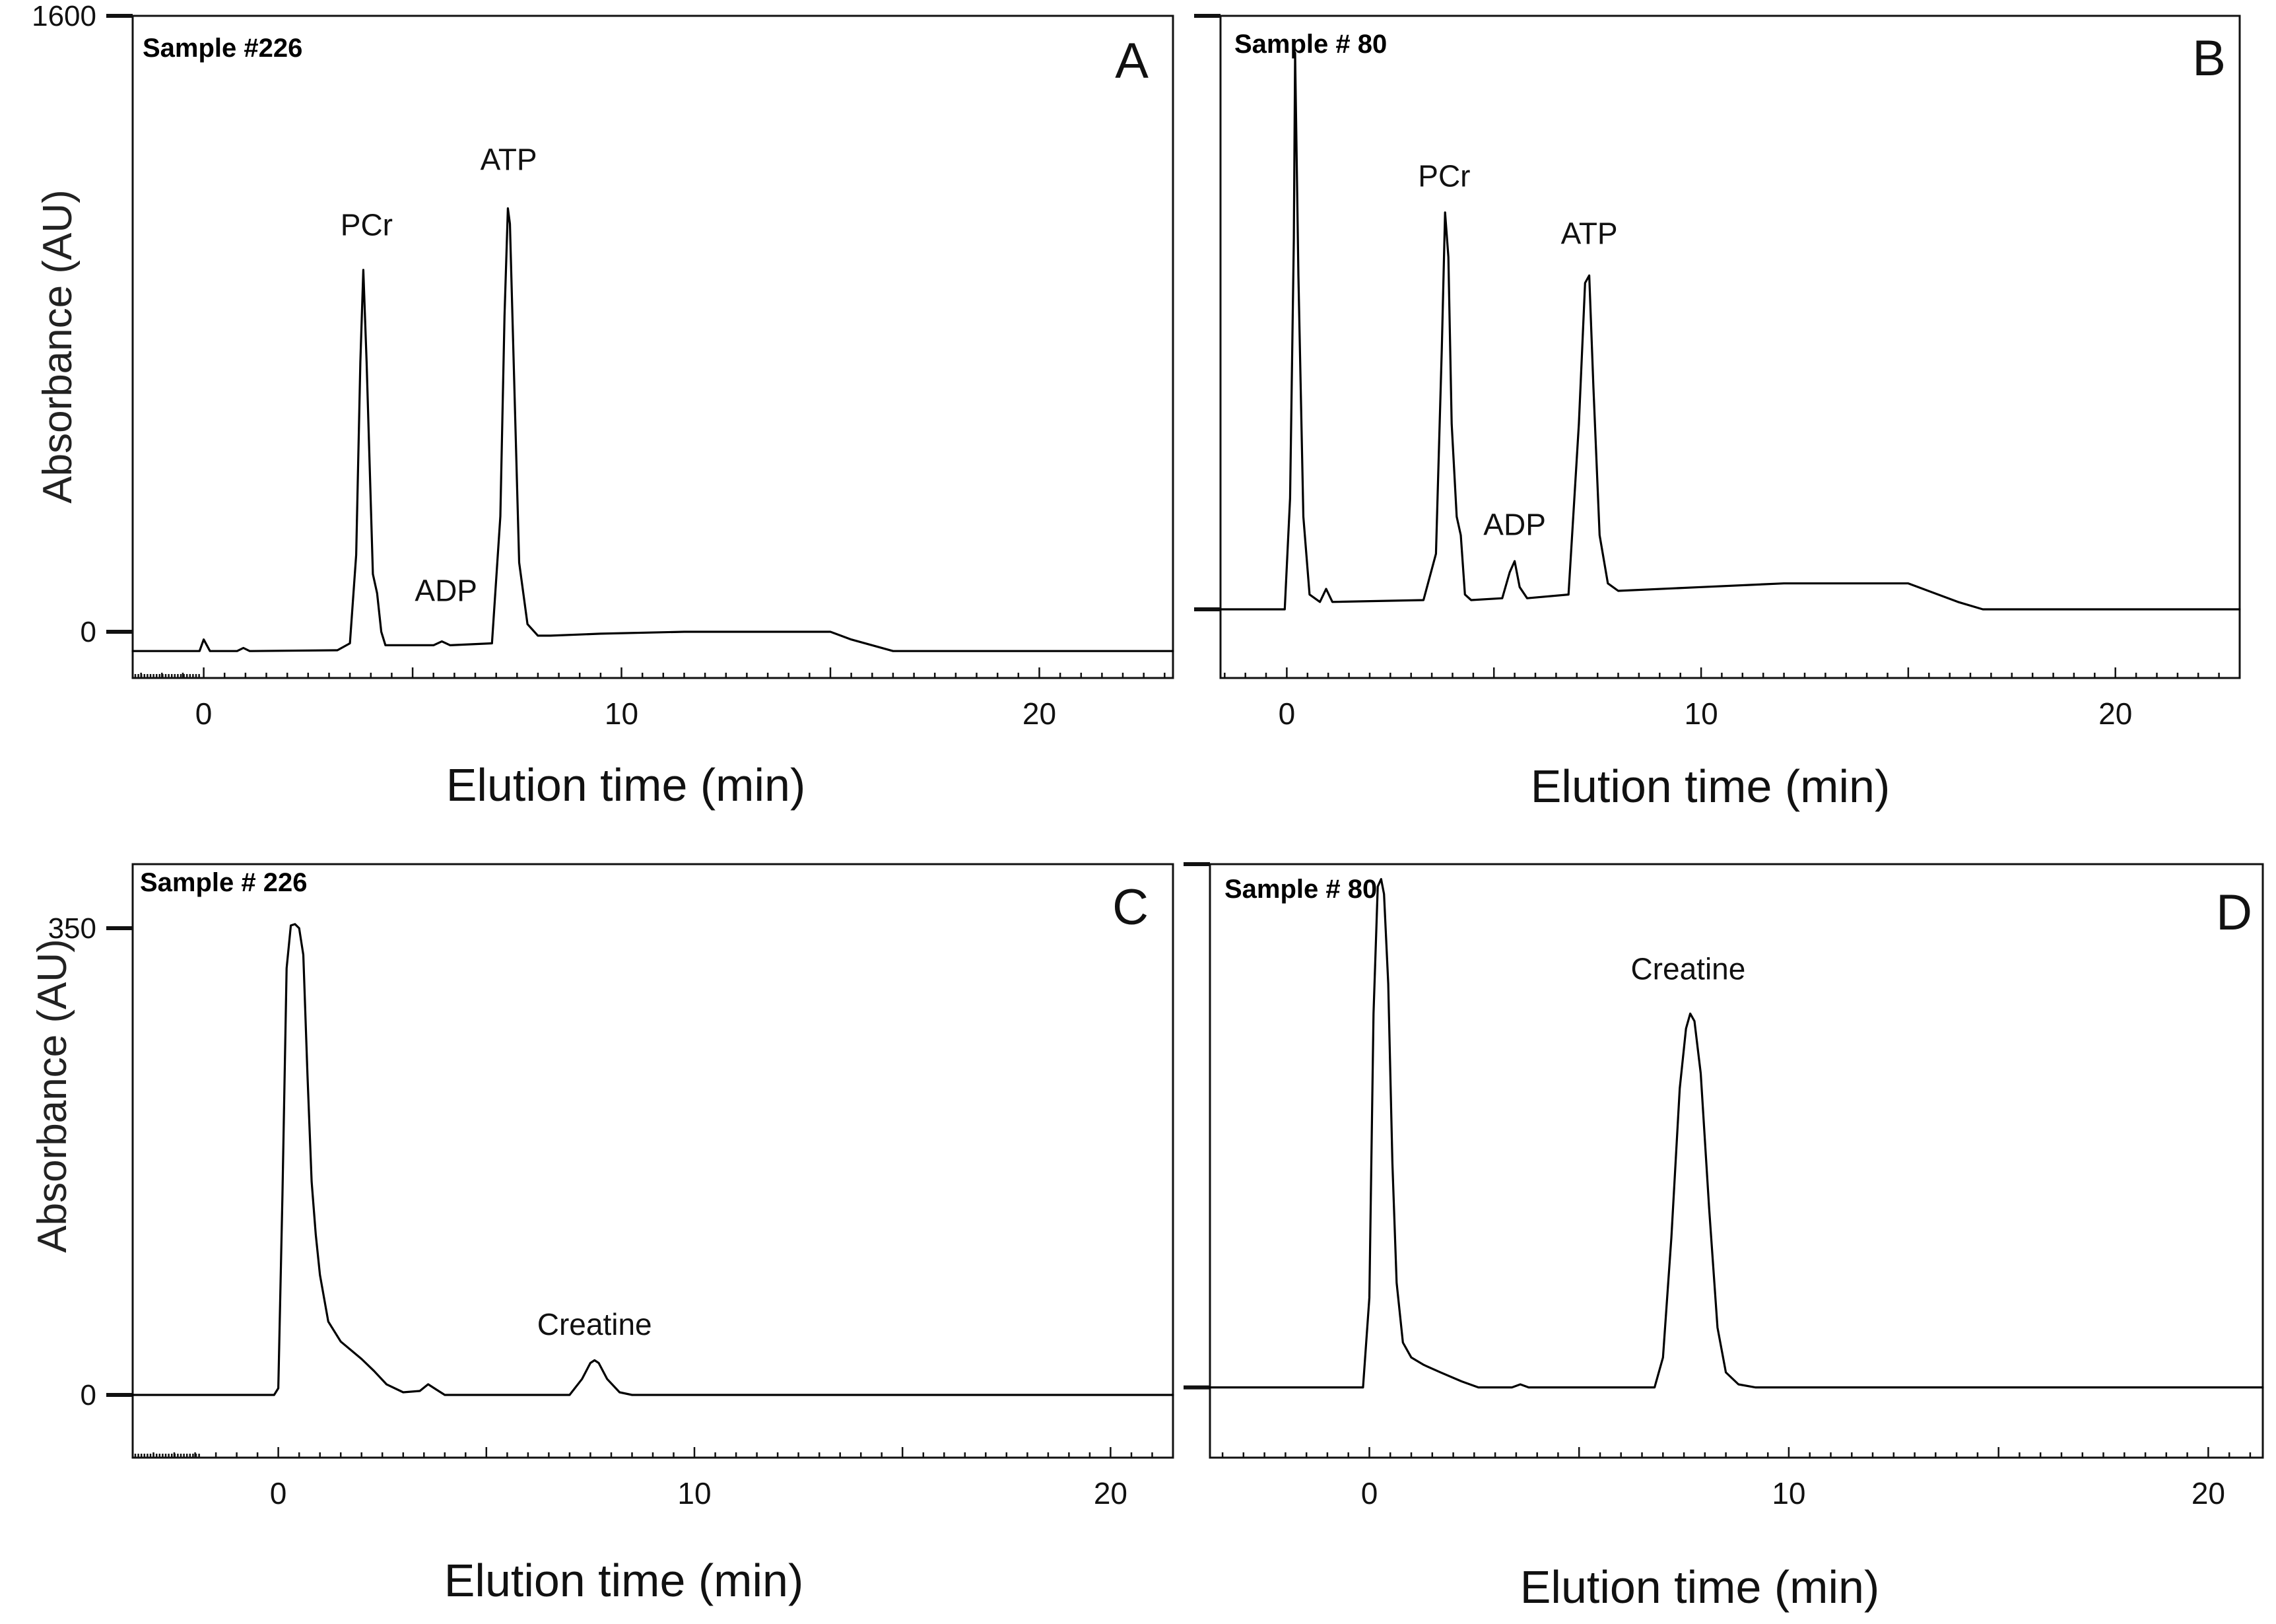  Describe the element at coordinates (1736, 1133) in the screenshot. I see `panel-d-trace` at that location.